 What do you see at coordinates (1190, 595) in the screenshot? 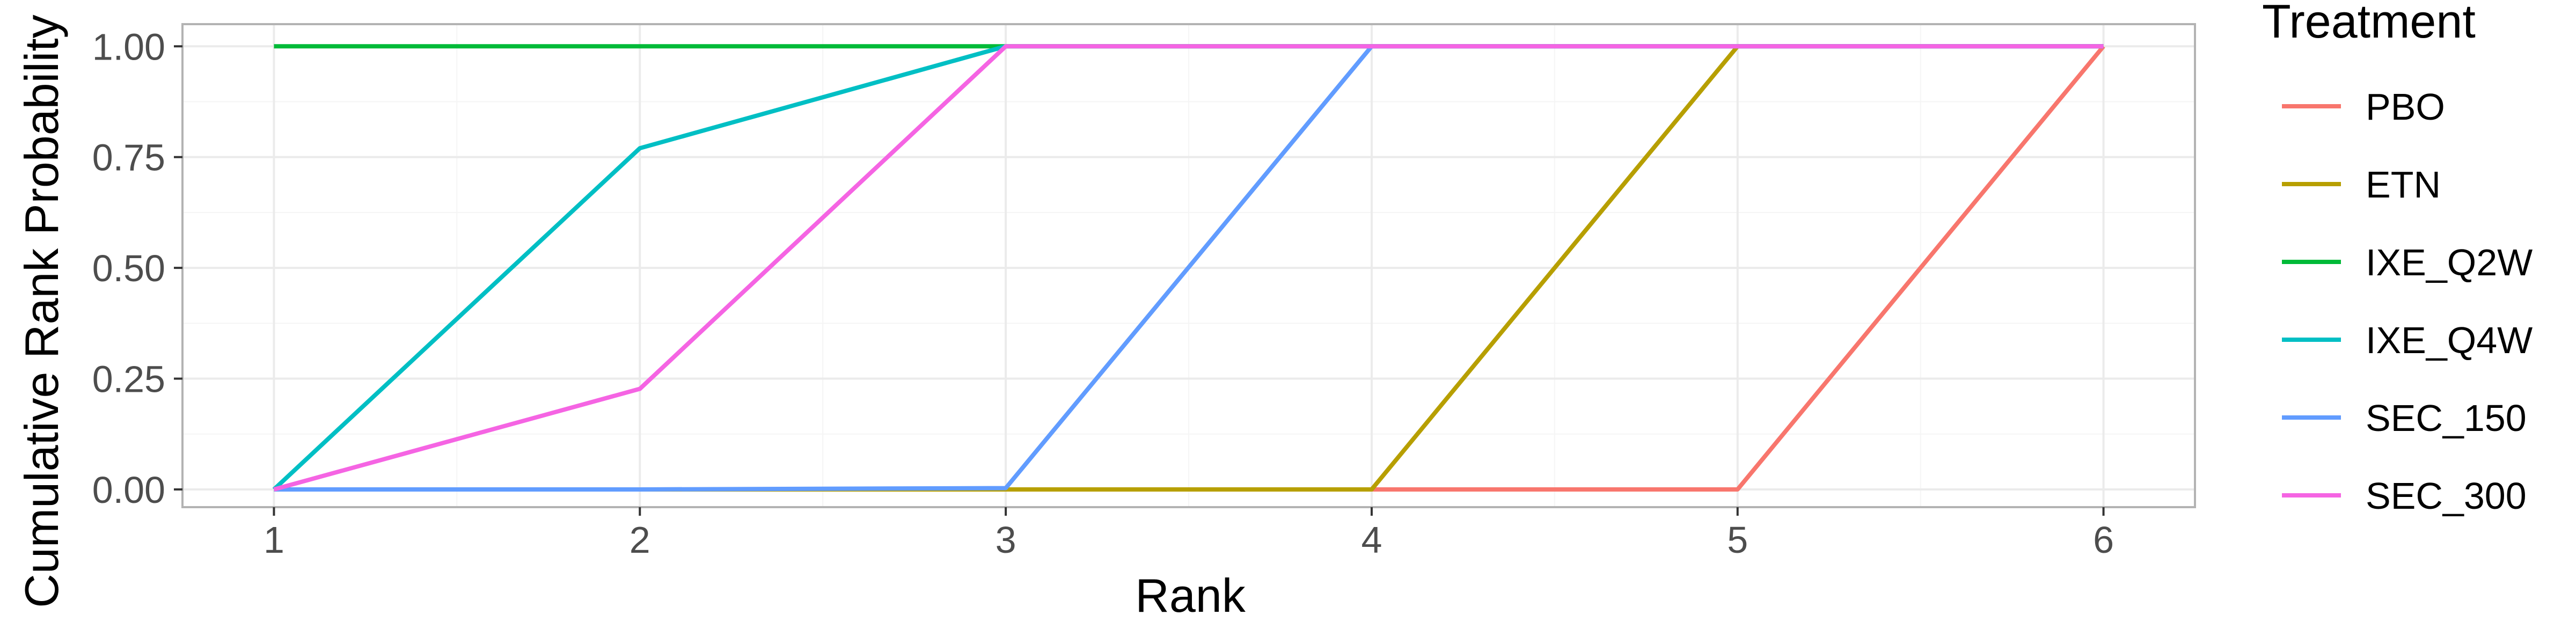
I see `x-axis-title: Rank` at bounding box center [1190, 595].